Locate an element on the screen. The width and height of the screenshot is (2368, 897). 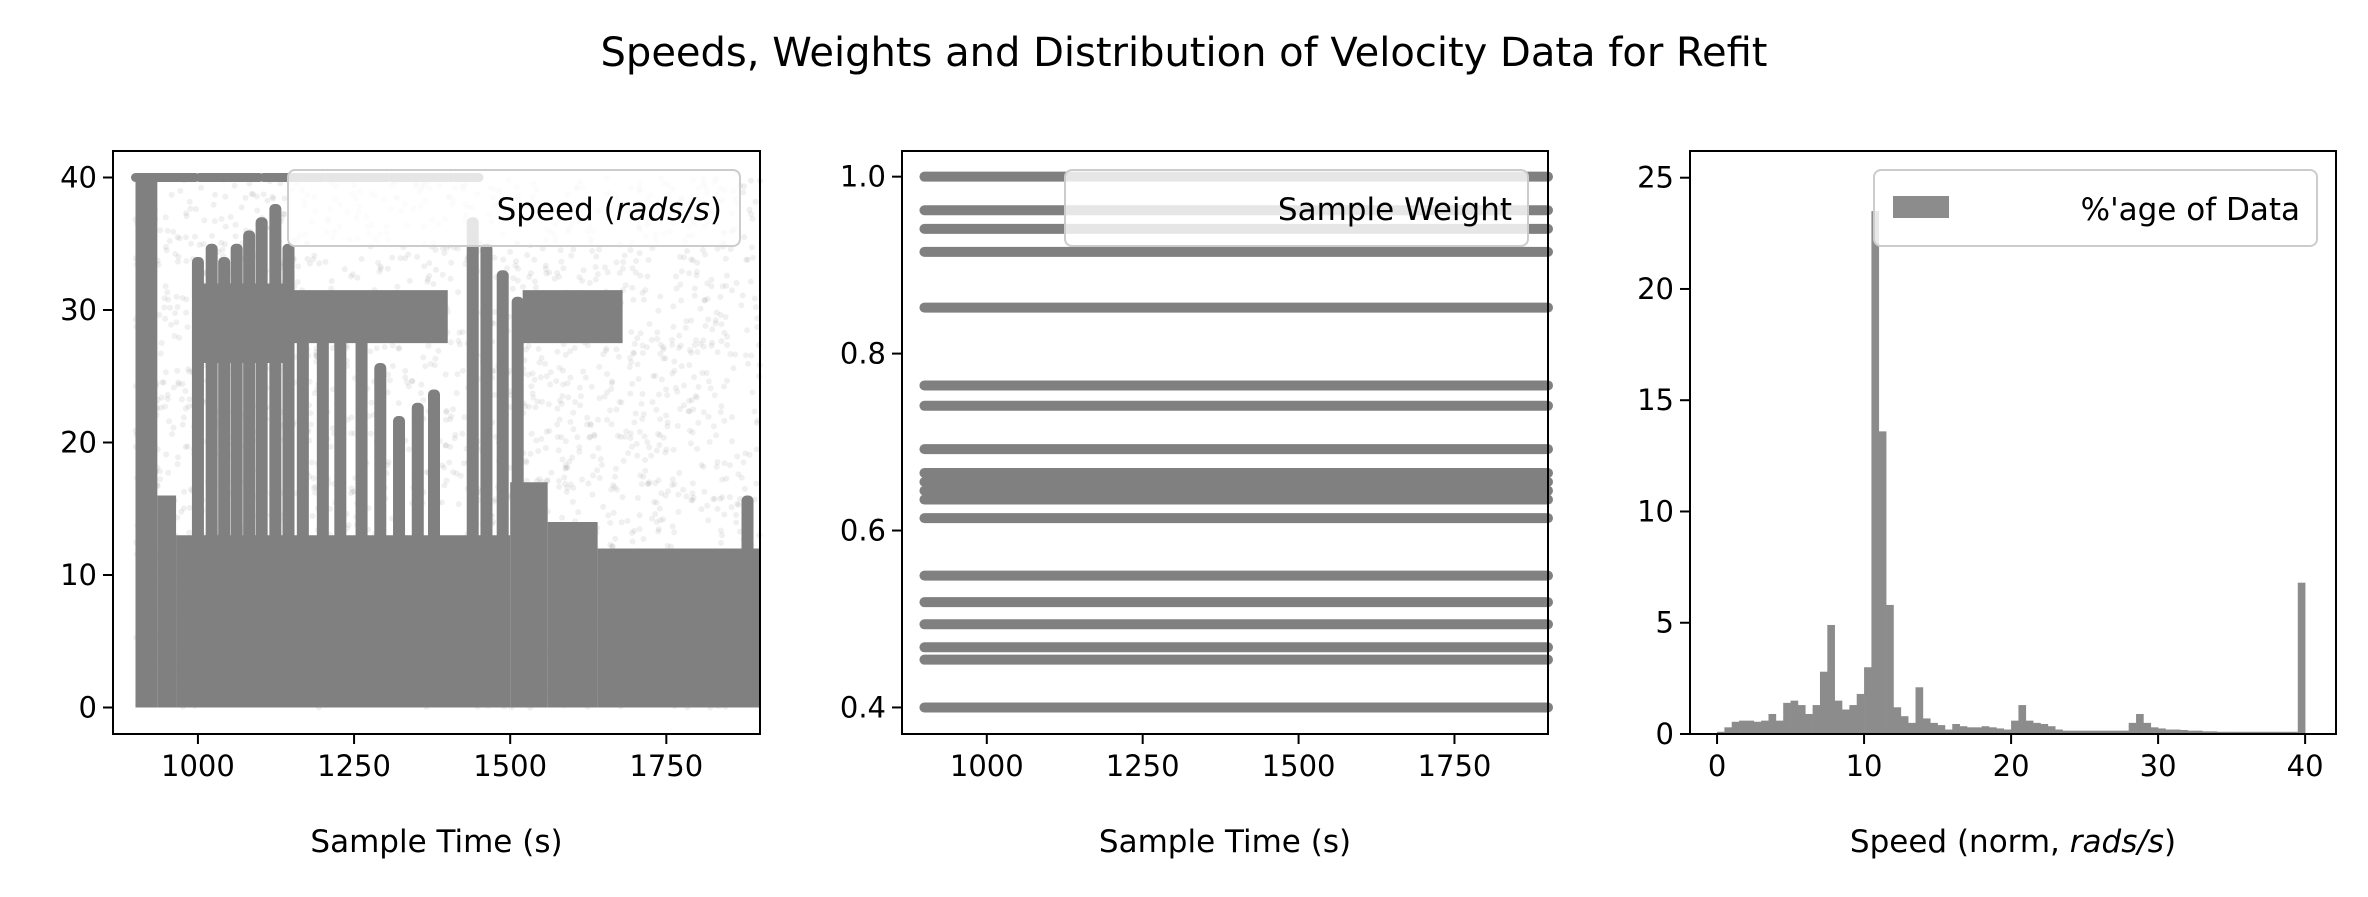
speed-spike is located at coordinates (380, 535).